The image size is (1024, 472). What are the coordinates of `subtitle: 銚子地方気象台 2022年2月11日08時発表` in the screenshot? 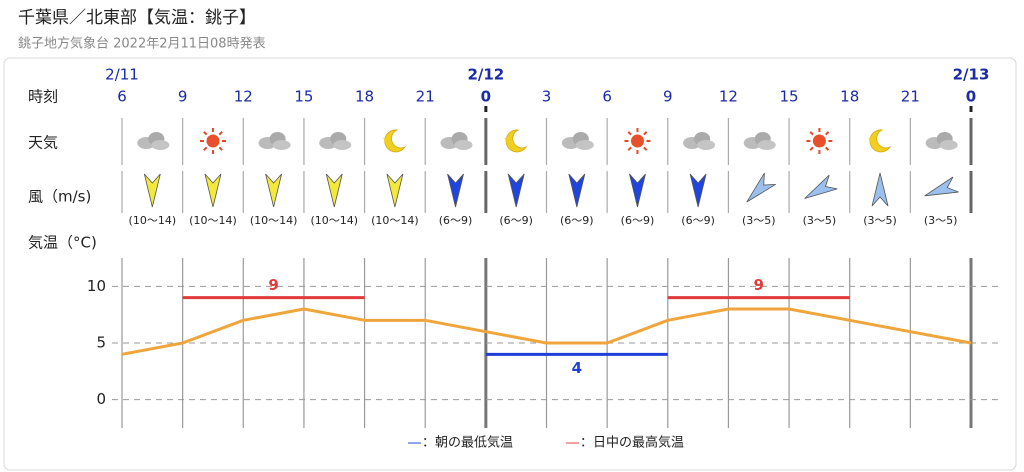 It's located at (142, 44).